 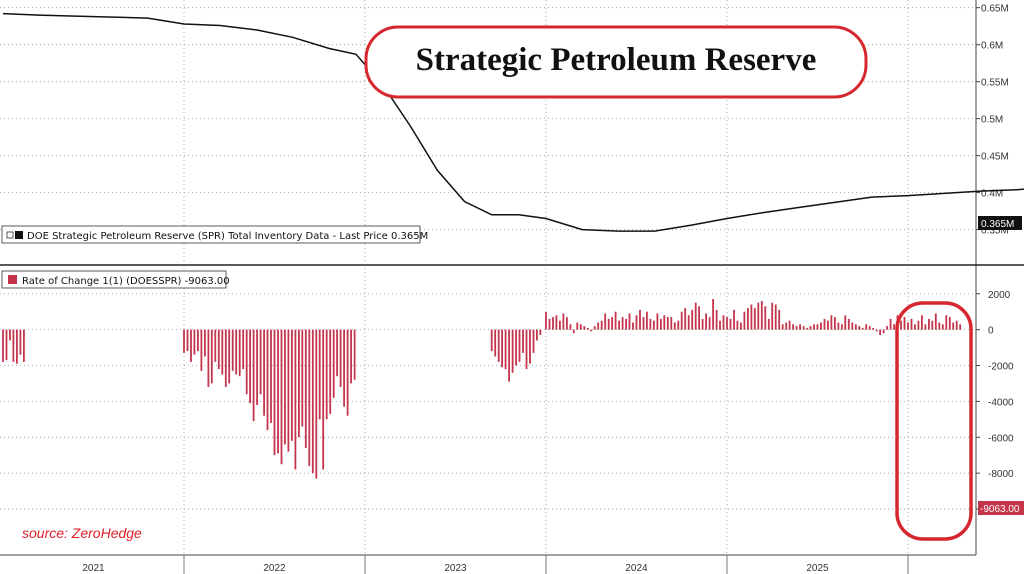 What do you see at coordinates (995, 231) in the screenshot?
I see `upper-y-tick-label: 0.35M` at bounding box center [995, 231].